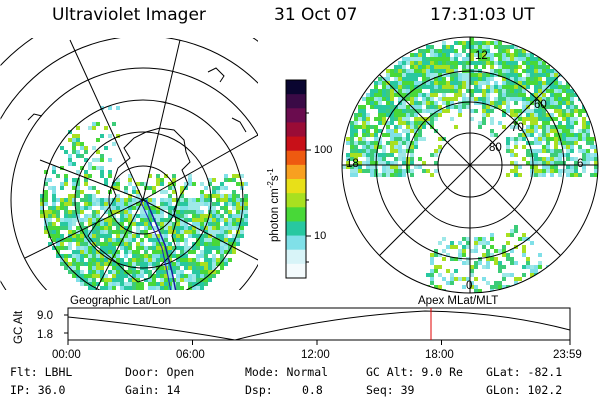  Describe the element at coordinates (524, 390) in the screenshot. I see `glon-info: GLon: 102.2` at that location.